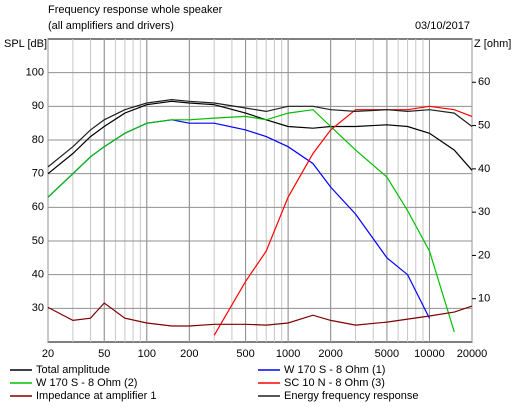  What do you see at coordinates (38, 241) in the screenshot?
I see `y-tick-label: 50` at bounding box center [38, 241].